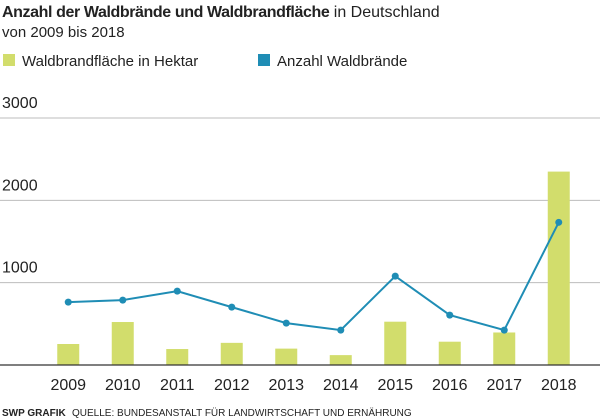 The width and height of the screenshot is (600, 420). I want to click on x-tick-label: 2014, so click(341, 385).